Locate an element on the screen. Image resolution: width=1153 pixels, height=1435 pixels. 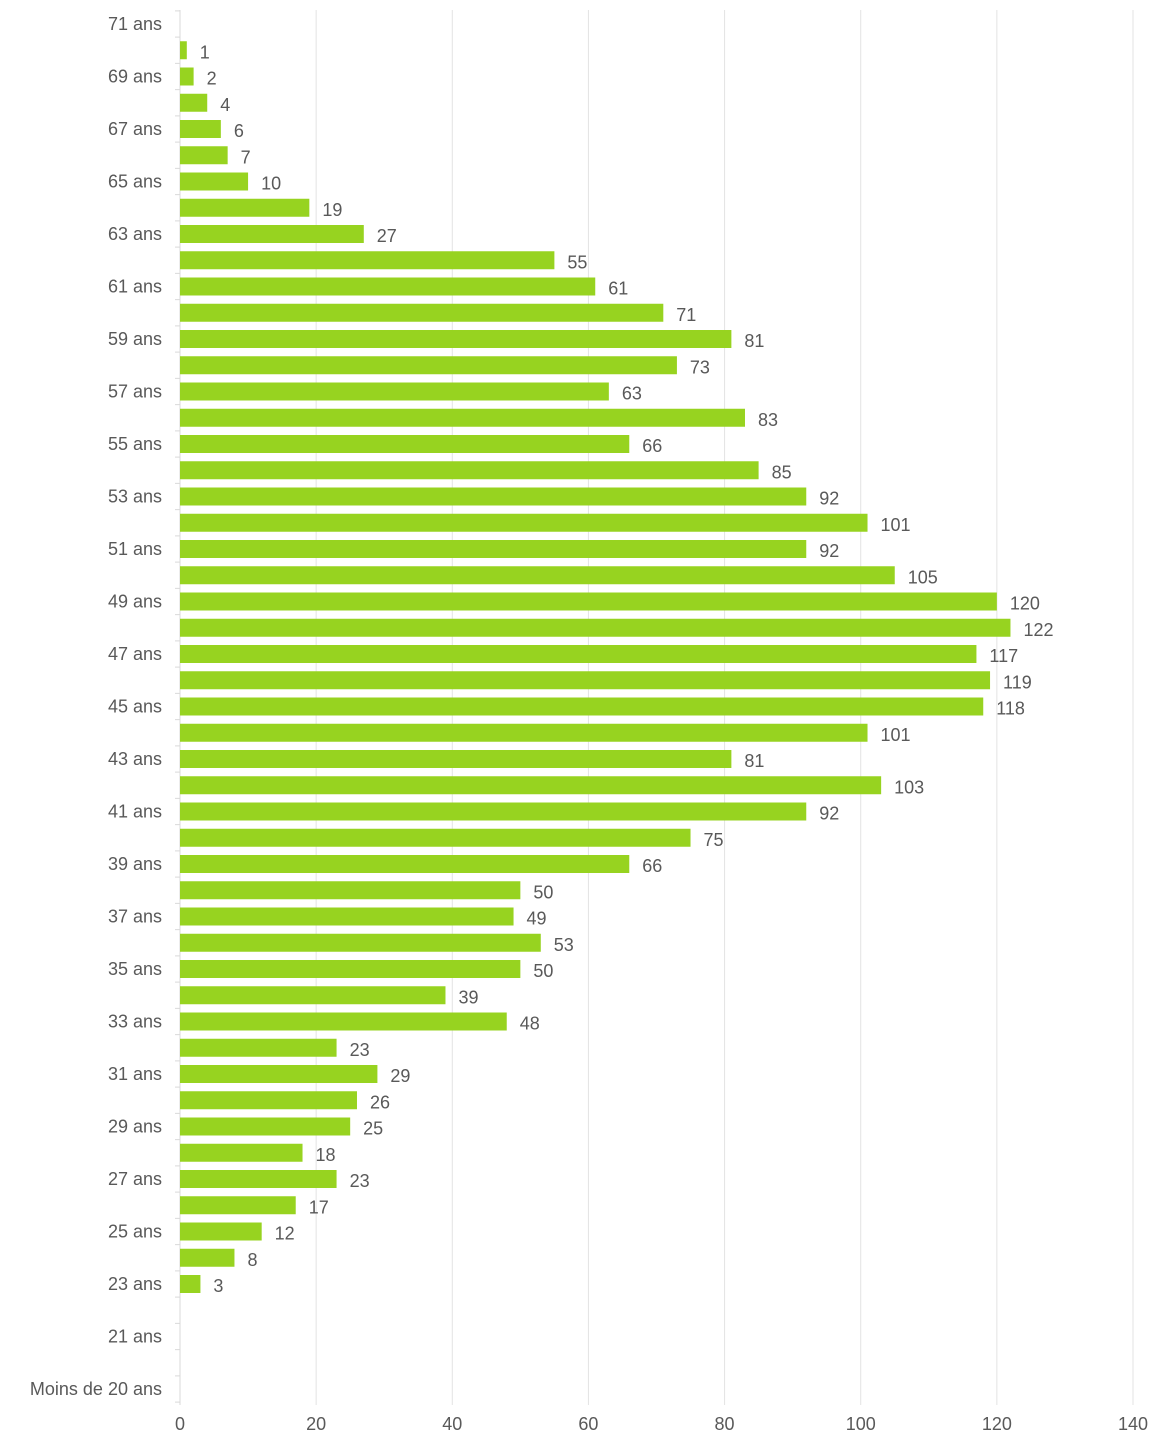
y-category-label: 47 ans is located at coordinates (135, 654).